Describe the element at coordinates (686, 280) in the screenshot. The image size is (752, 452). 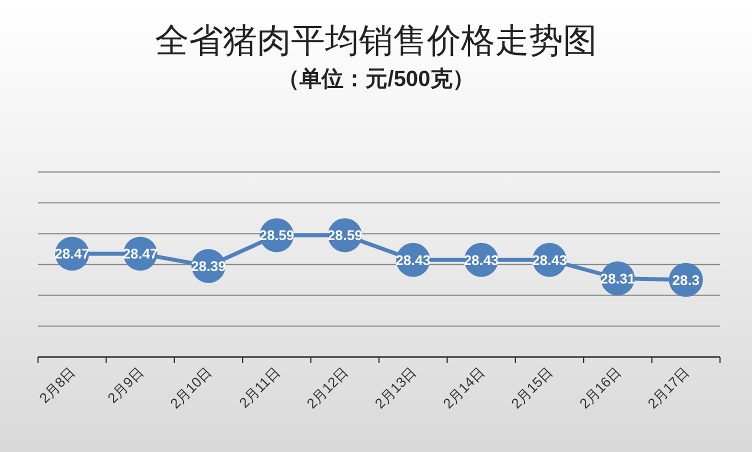
I see `data-label: 28.3` at that location.